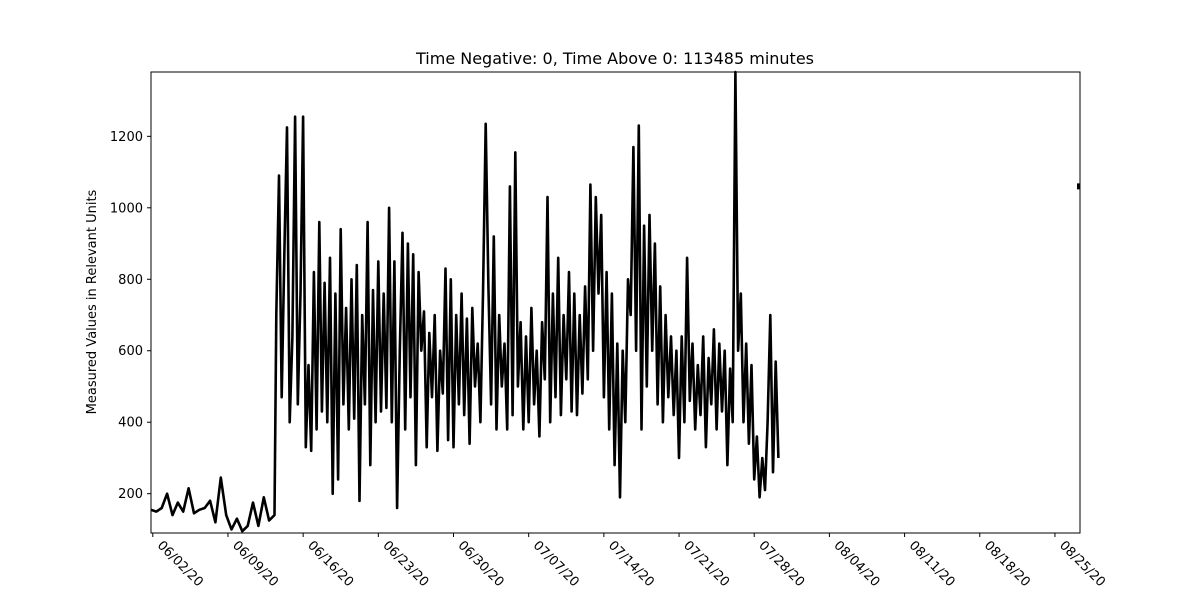 The height and width of the screenshot is (605, 1200). I want to click on series-1-point, so click(1078, 186).